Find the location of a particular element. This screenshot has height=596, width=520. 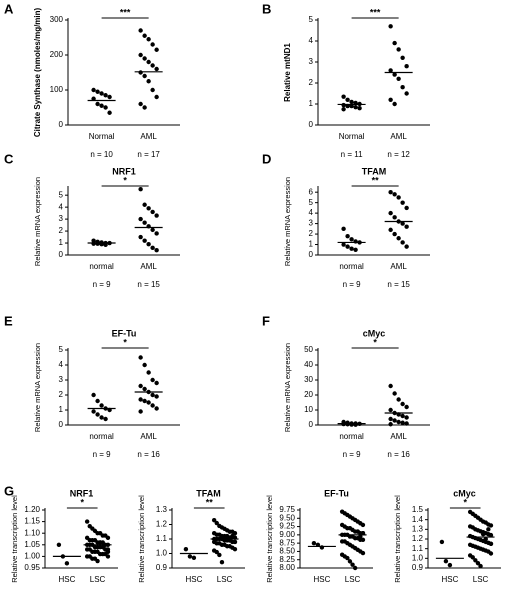

y-tick-label: 10 is located at coordinates (308, 409).